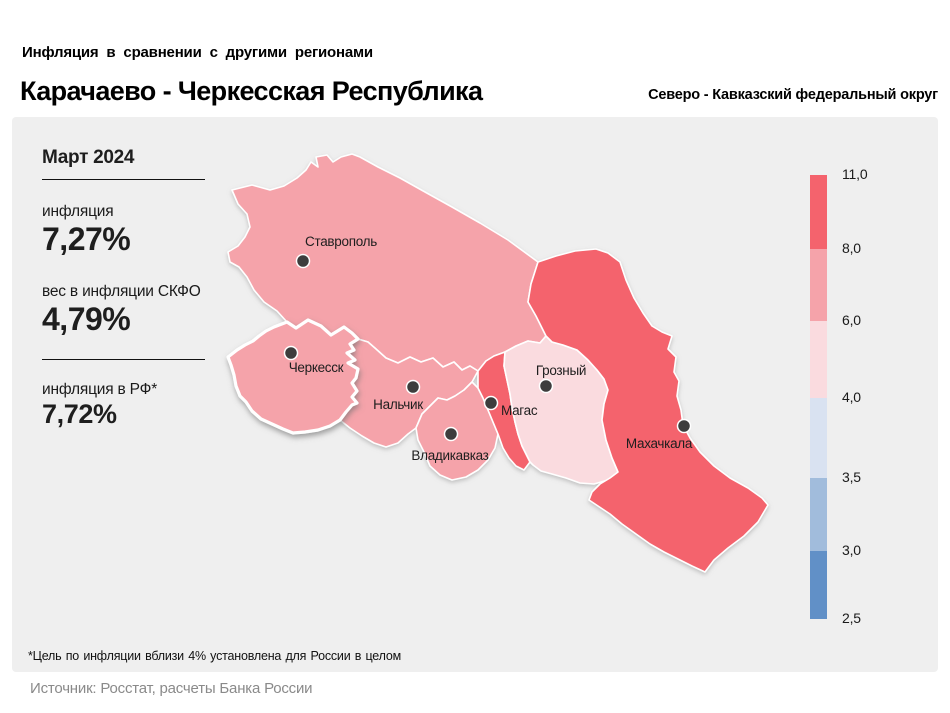  I want to click on color-scale-bar, so click(818, 397).